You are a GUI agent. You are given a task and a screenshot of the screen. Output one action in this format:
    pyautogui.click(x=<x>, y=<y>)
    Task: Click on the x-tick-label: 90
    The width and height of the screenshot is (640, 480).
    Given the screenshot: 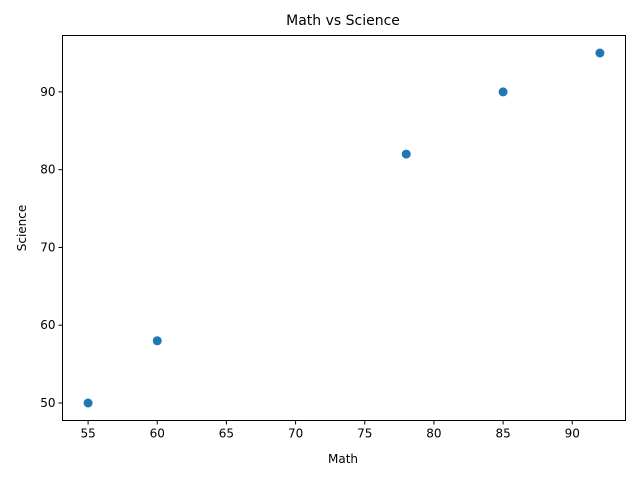 What is the action you would take?
    pyautogui.click(x=572, y=434)
    